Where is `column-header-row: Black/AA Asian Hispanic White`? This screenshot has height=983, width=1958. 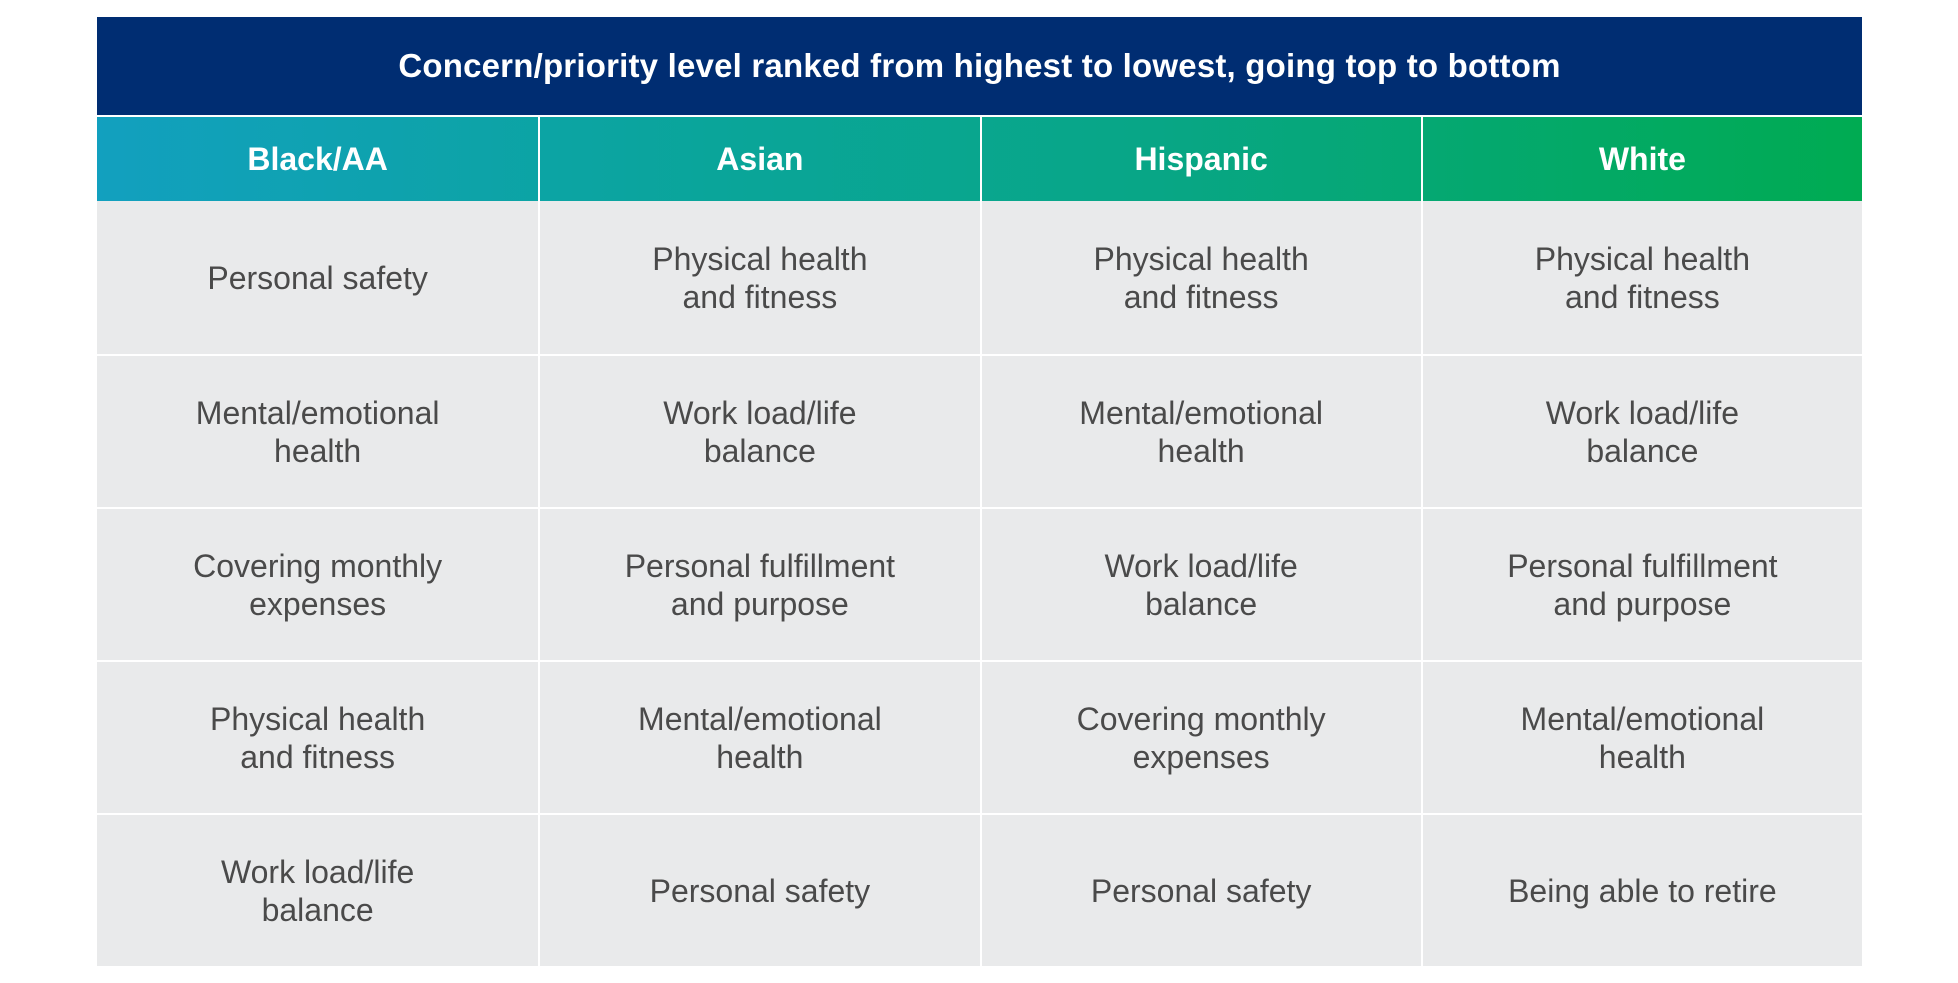 column-header-row: Black/AA Asian Hispanic White is located at coordinates (979, 158).